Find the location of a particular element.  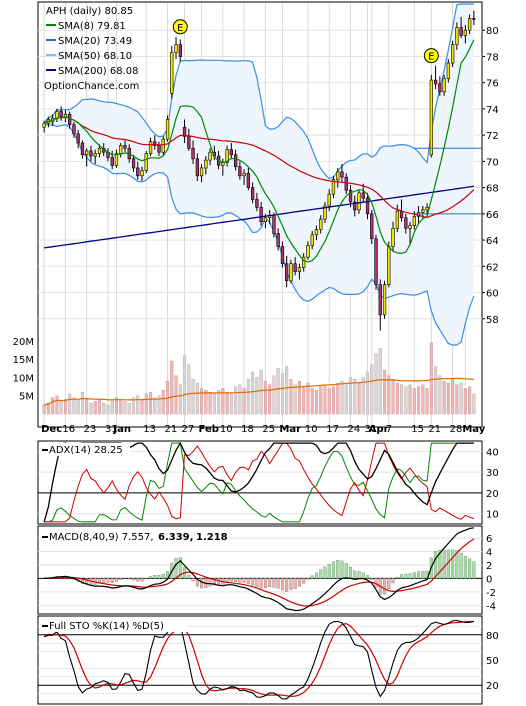

adx-panel-frame is located at coordinates (260, 482).